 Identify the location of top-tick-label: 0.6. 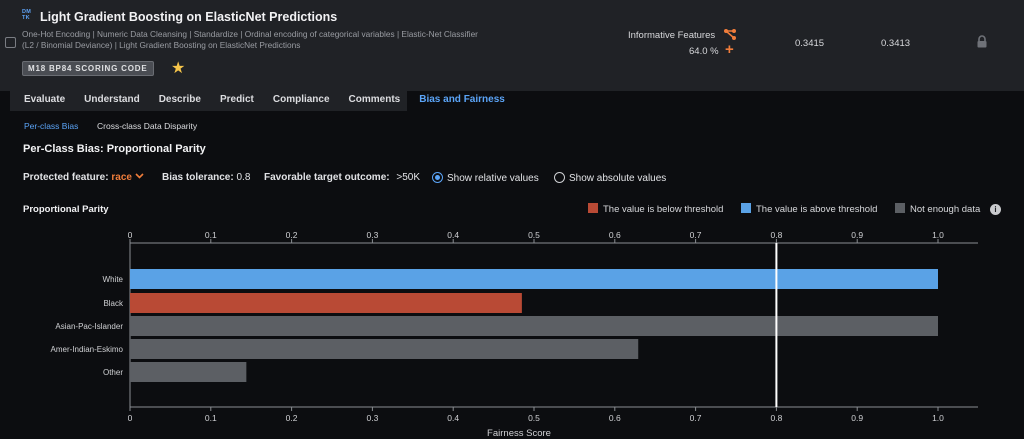
(615, 235).